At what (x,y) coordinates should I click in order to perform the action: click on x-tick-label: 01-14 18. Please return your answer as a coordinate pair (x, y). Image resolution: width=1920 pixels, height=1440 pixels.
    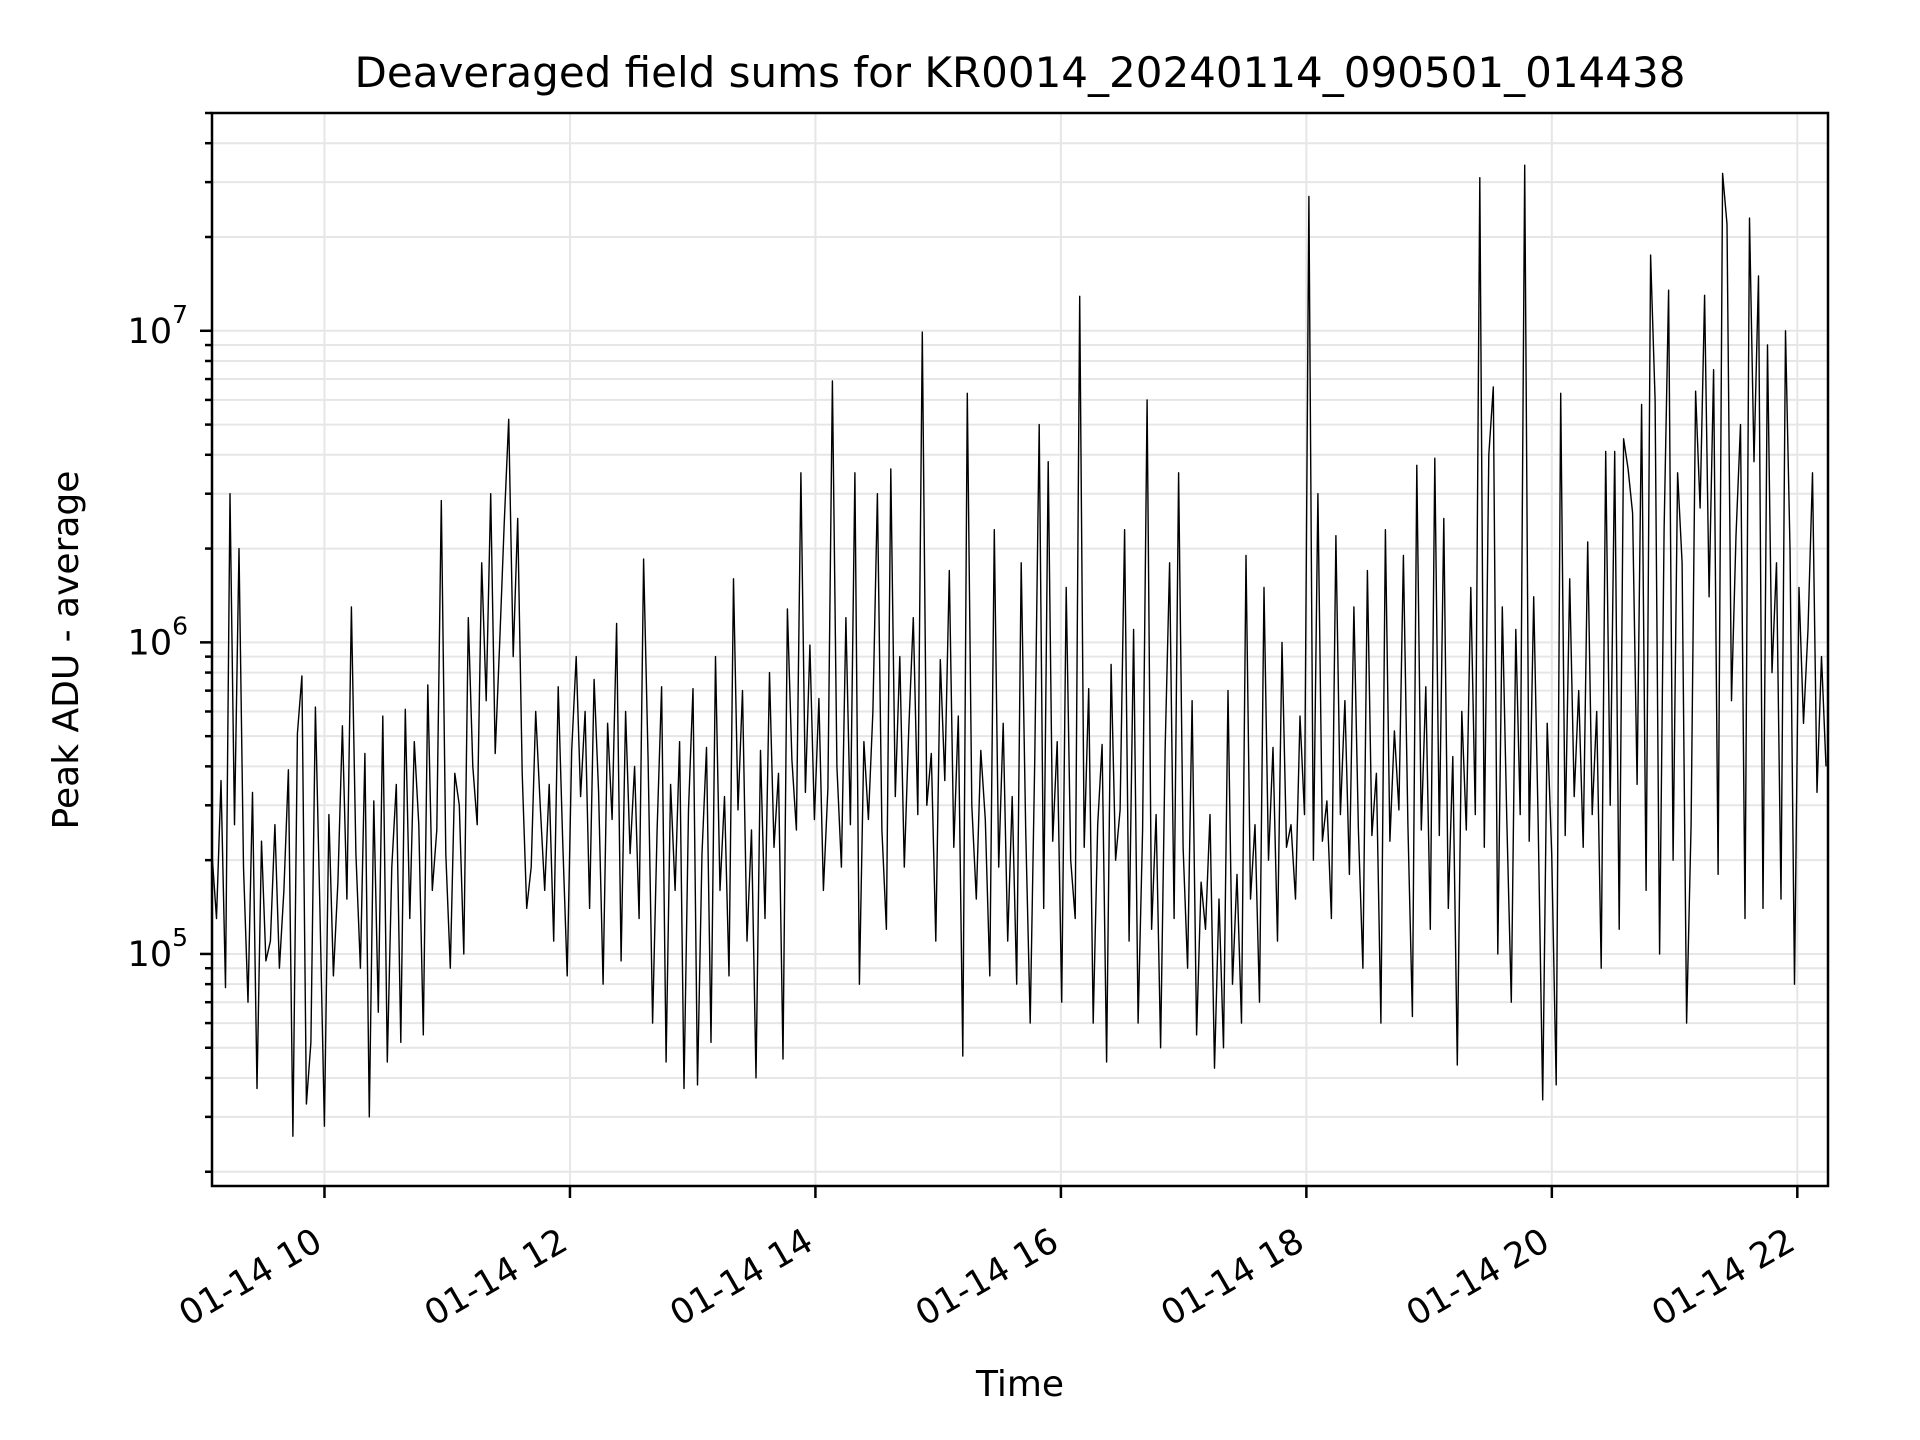
    Looking at the image, I should click on (1233, 1277).